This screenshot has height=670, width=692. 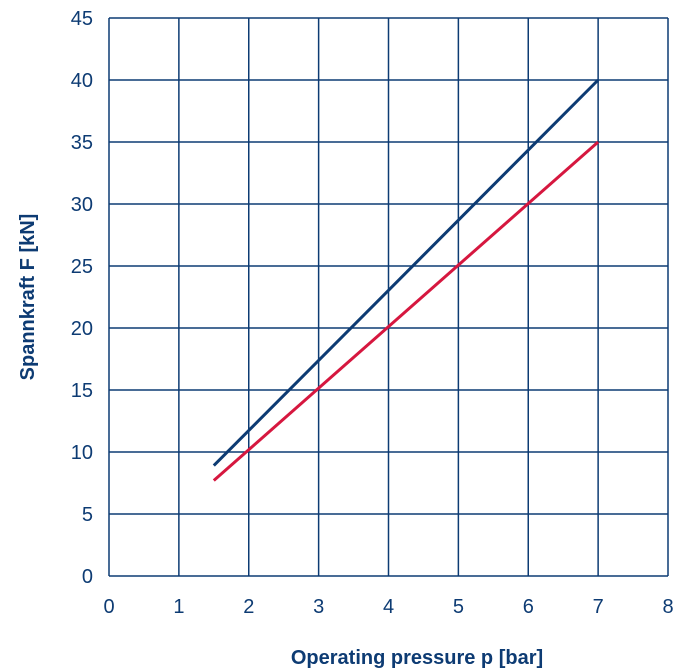 What do you see at coordinates (82, 329) in the screenshot?
I see `y-tick-label: 20` at bounding box center [82, 329].